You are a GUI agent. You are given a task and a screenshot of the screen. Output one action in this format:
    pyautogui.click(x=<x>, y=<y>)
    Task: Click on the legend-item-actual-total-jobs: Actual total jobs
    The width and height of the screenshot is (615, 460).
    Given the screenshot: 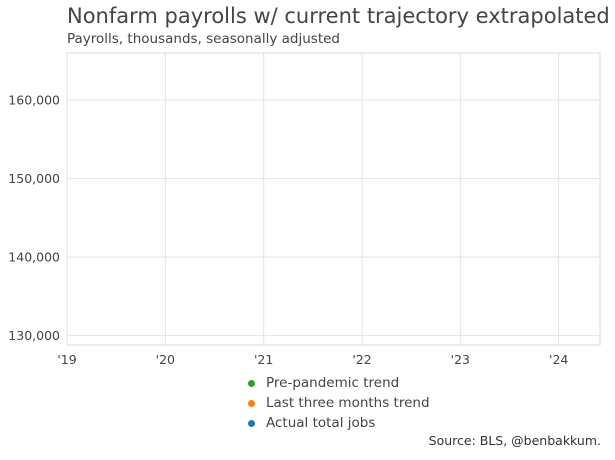 What is the action you would take?
    pyautogui.click(x=339, y=423)
    